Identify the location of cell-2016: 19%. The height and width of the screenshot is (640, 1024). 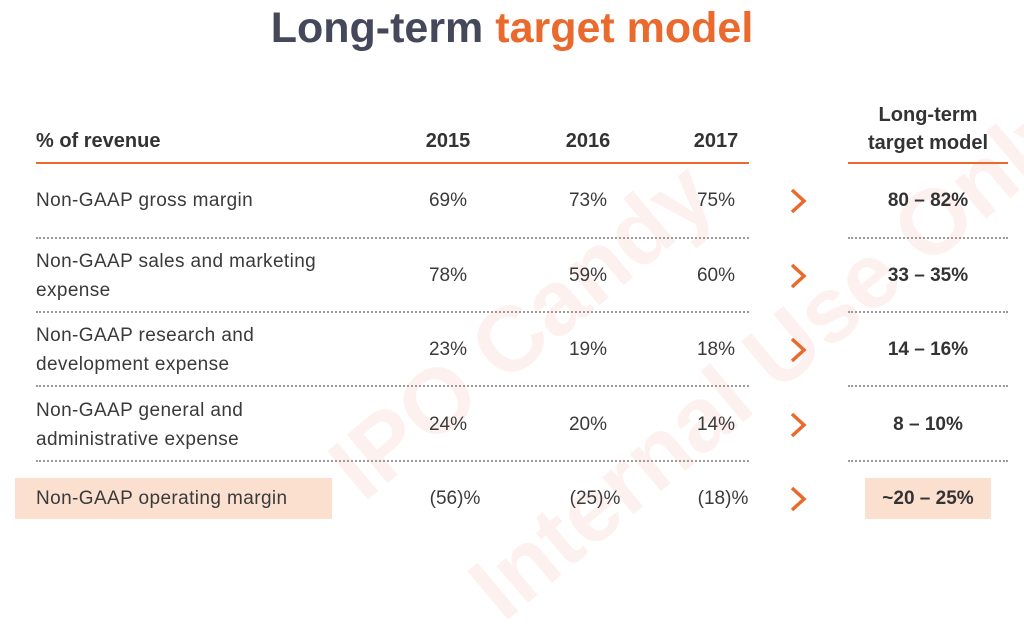
(588, 349).